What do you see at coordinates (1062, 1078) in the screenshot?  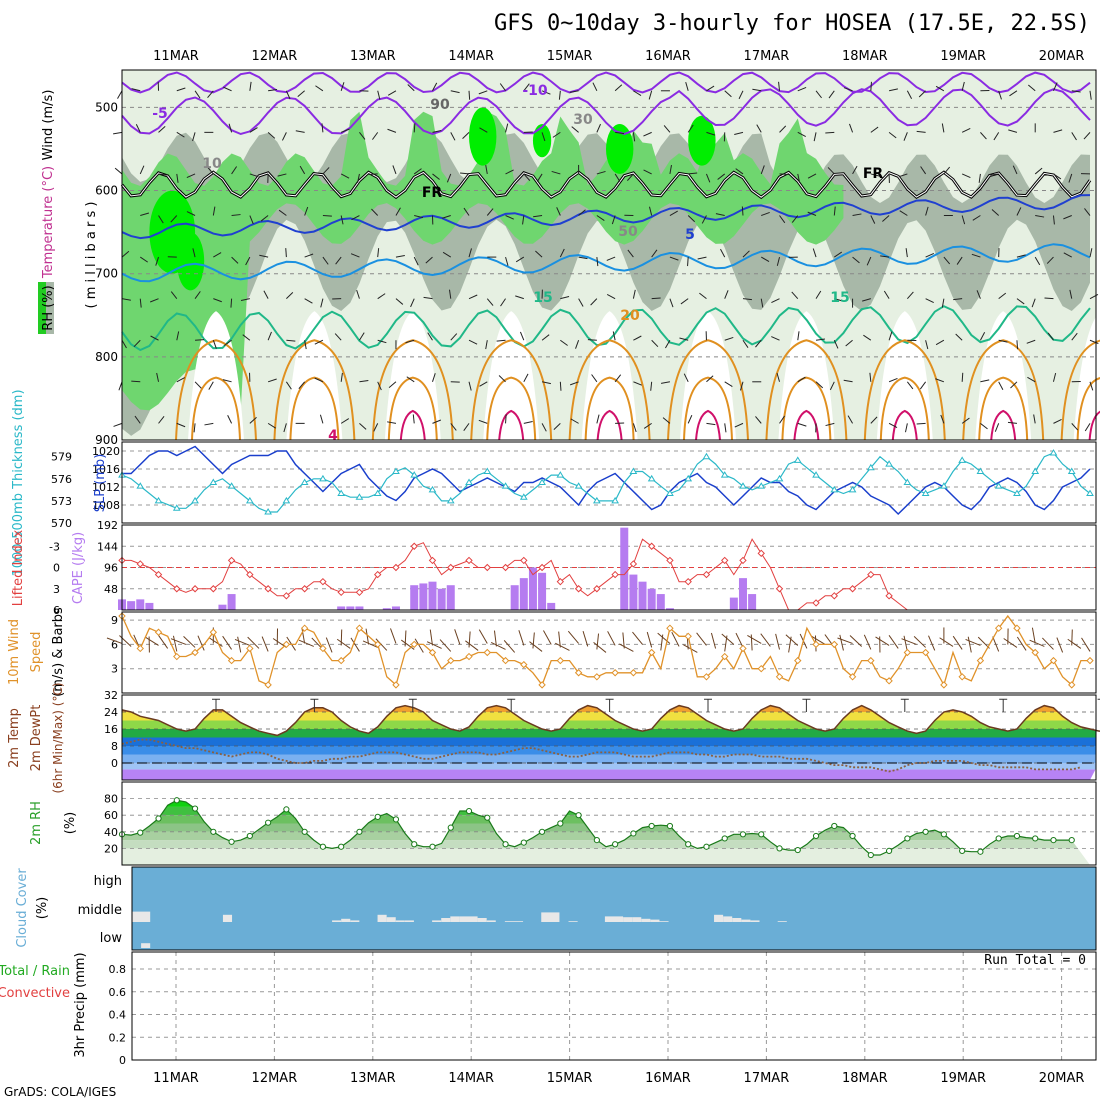 I see `date-label-bottom: 20MAR` at bounding box center [1062, 1078].